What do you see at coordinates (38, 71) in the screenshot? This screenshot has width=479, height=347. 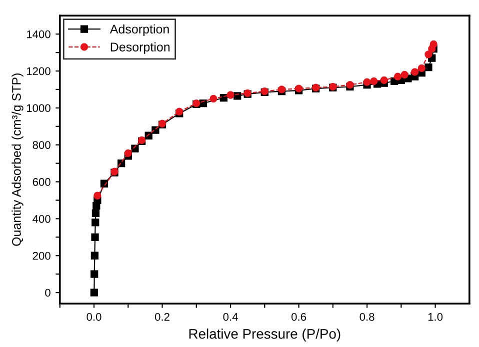 I see `y-tick-label: 1200` at bounding box center [38, 71].